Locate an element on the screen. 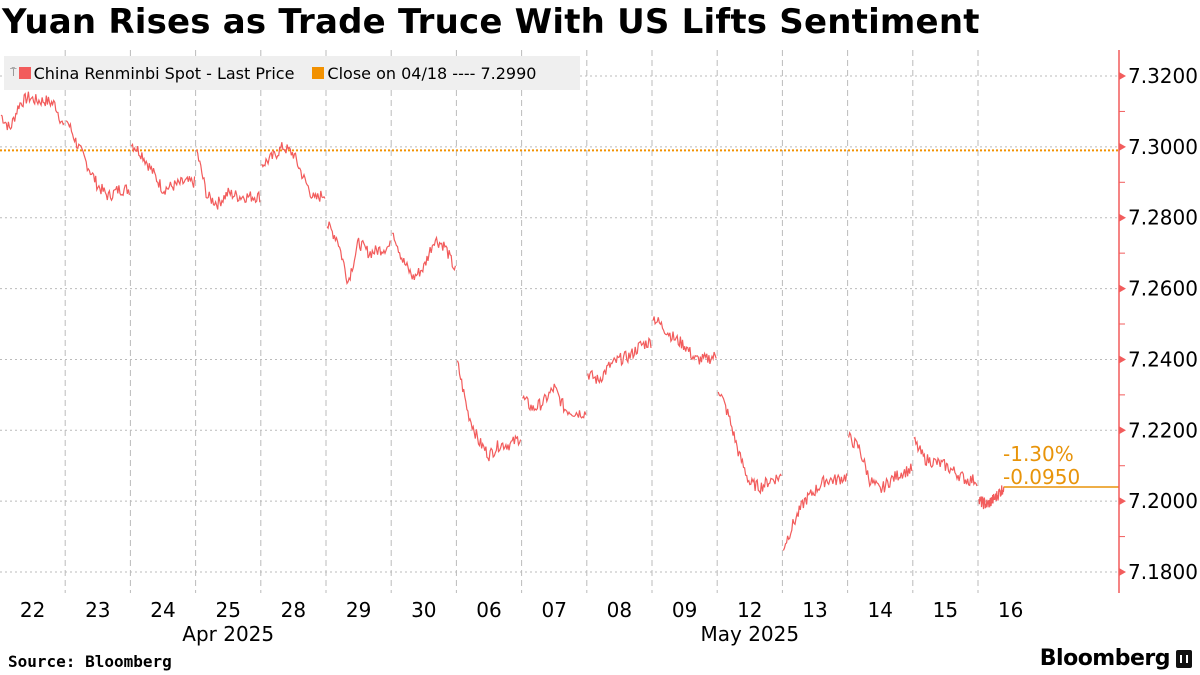 Image resolution: width=1200 pixels, height=675 pixels. legend-swatch-close is located at coordinates (318, 73).